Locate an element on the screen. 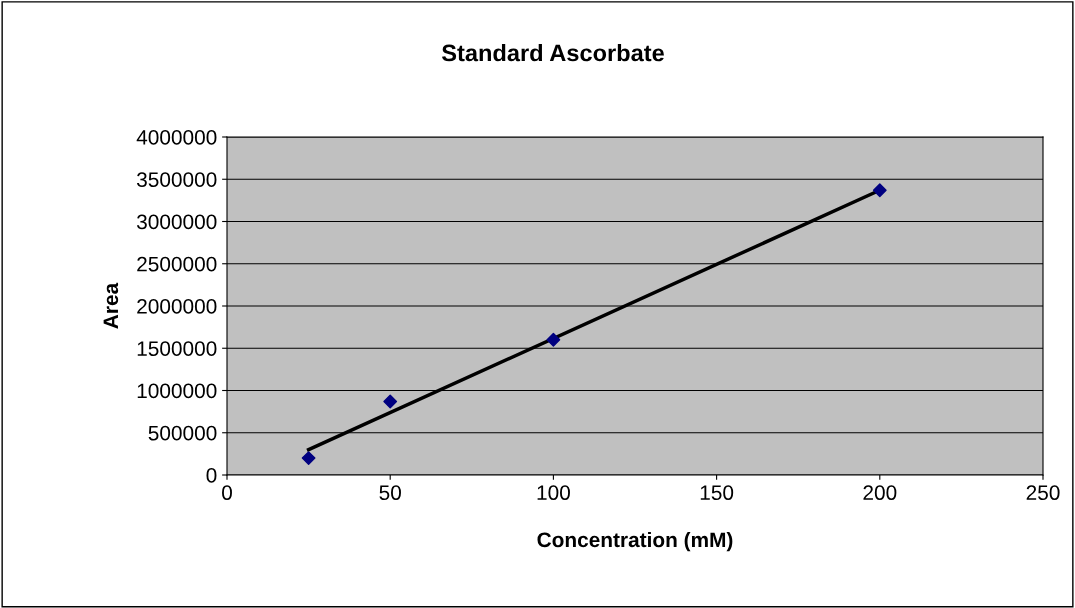  y-tick-label: 3000000 is located at coordinates (176, 222).